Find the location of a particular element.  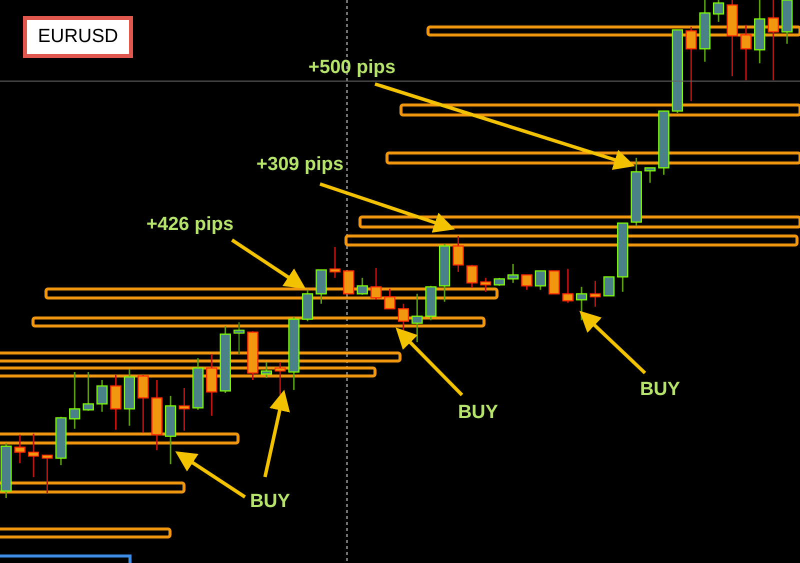

text: EURUSD is located at coordinates (78, 37).